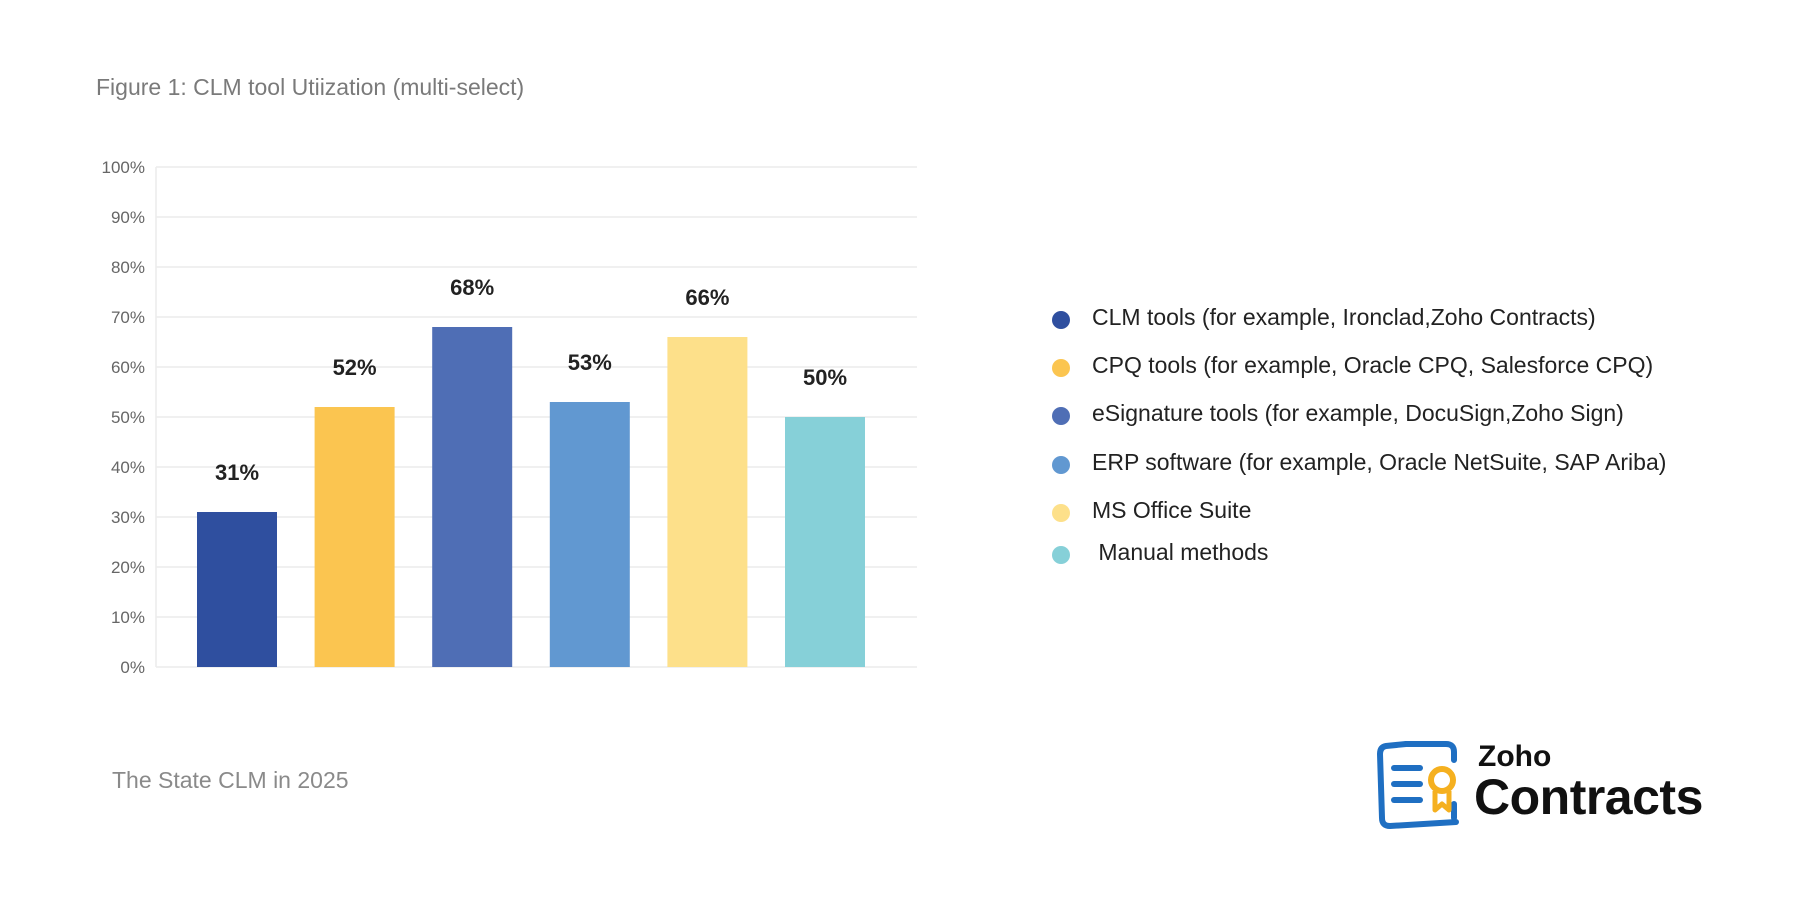  I want to click on footer-text: The State CLM in 2025, so click(230, 780).